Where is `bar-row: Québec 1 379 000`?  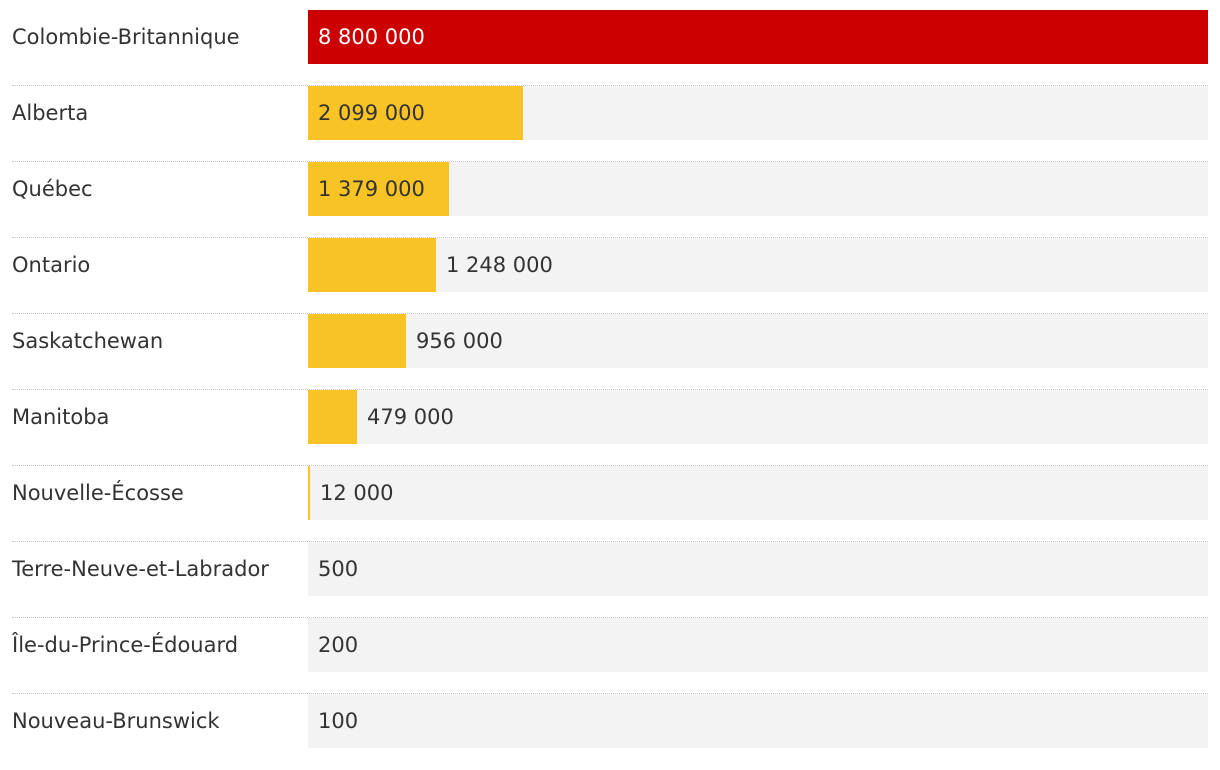
bar-row: Québec 1 379 000 is located at coordinates (610, 200).